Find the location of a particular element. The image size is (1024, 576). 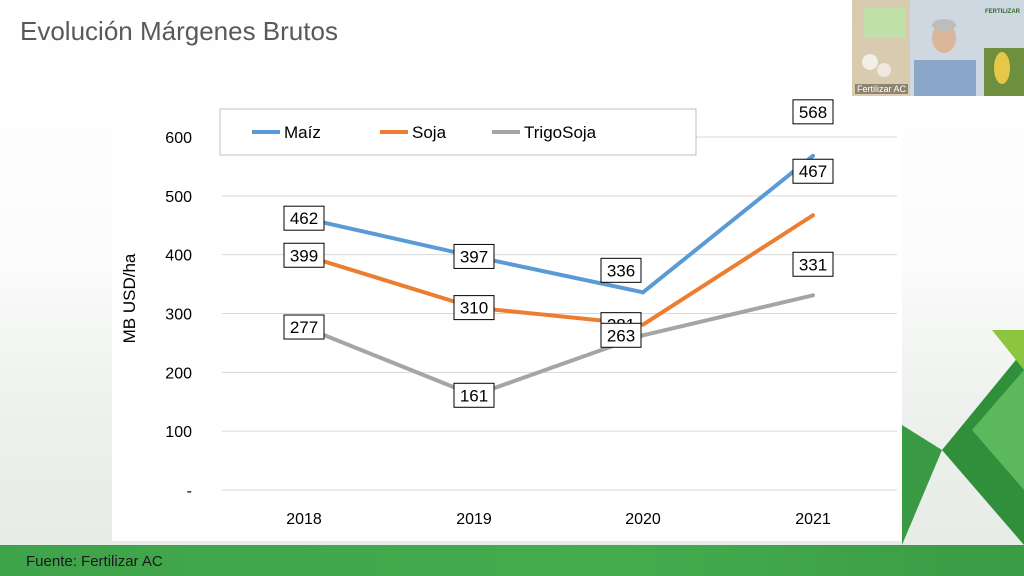

legend-item: TrigoSoja is located at coordinates (544, 132).